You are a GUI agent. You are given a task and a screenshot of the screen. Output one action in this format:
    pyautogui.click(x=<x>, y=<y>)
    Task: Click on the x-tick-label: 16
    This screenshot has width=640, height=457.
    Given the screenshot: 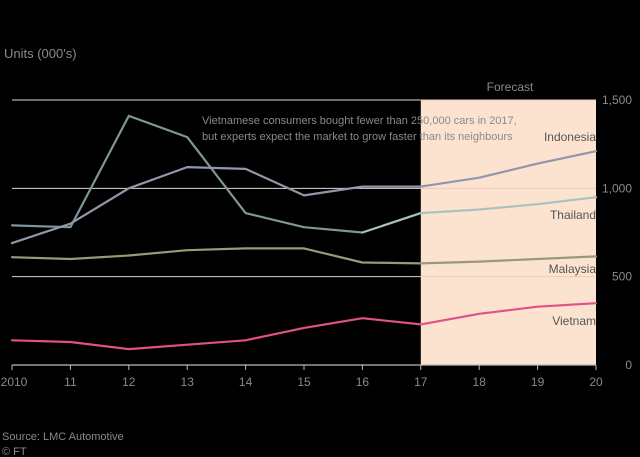 What is the action you would take?
    pyautogui.click(x=363, y=382)
    